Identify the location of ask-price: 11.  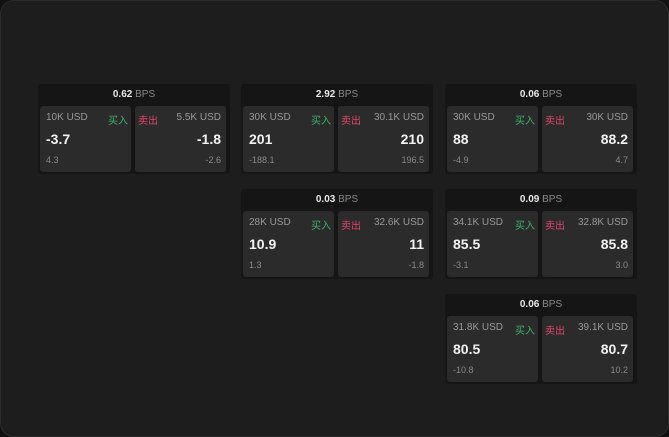
(416, 244).